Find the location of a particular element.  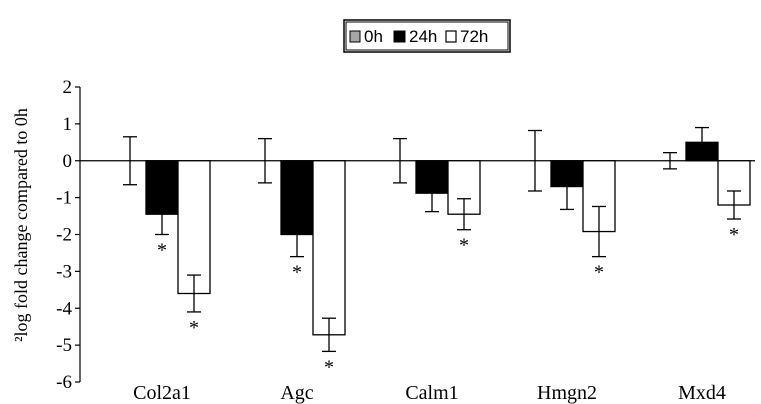

category-label: Calm1 is located at coordinates (431, 393).